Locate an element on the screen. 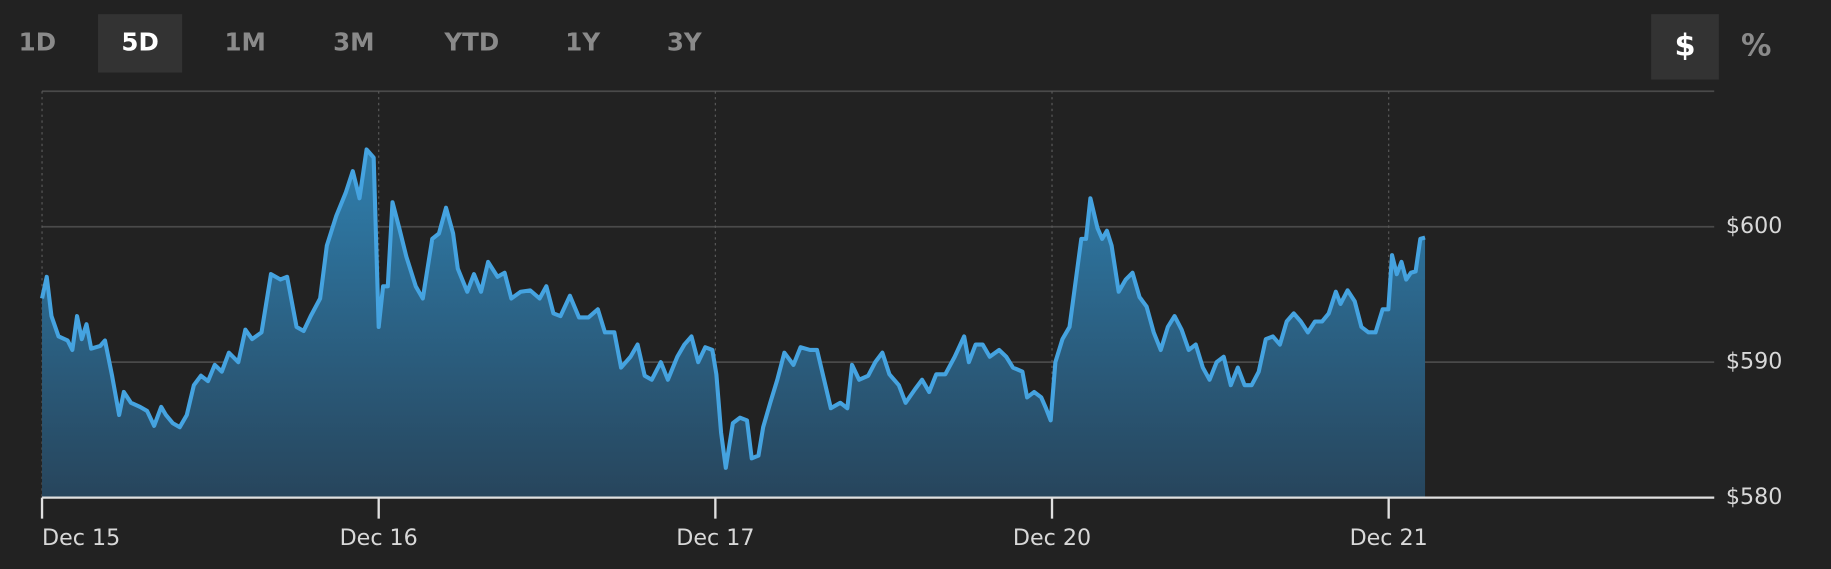  range-tab: 3M is located at coordinates (353, 41).